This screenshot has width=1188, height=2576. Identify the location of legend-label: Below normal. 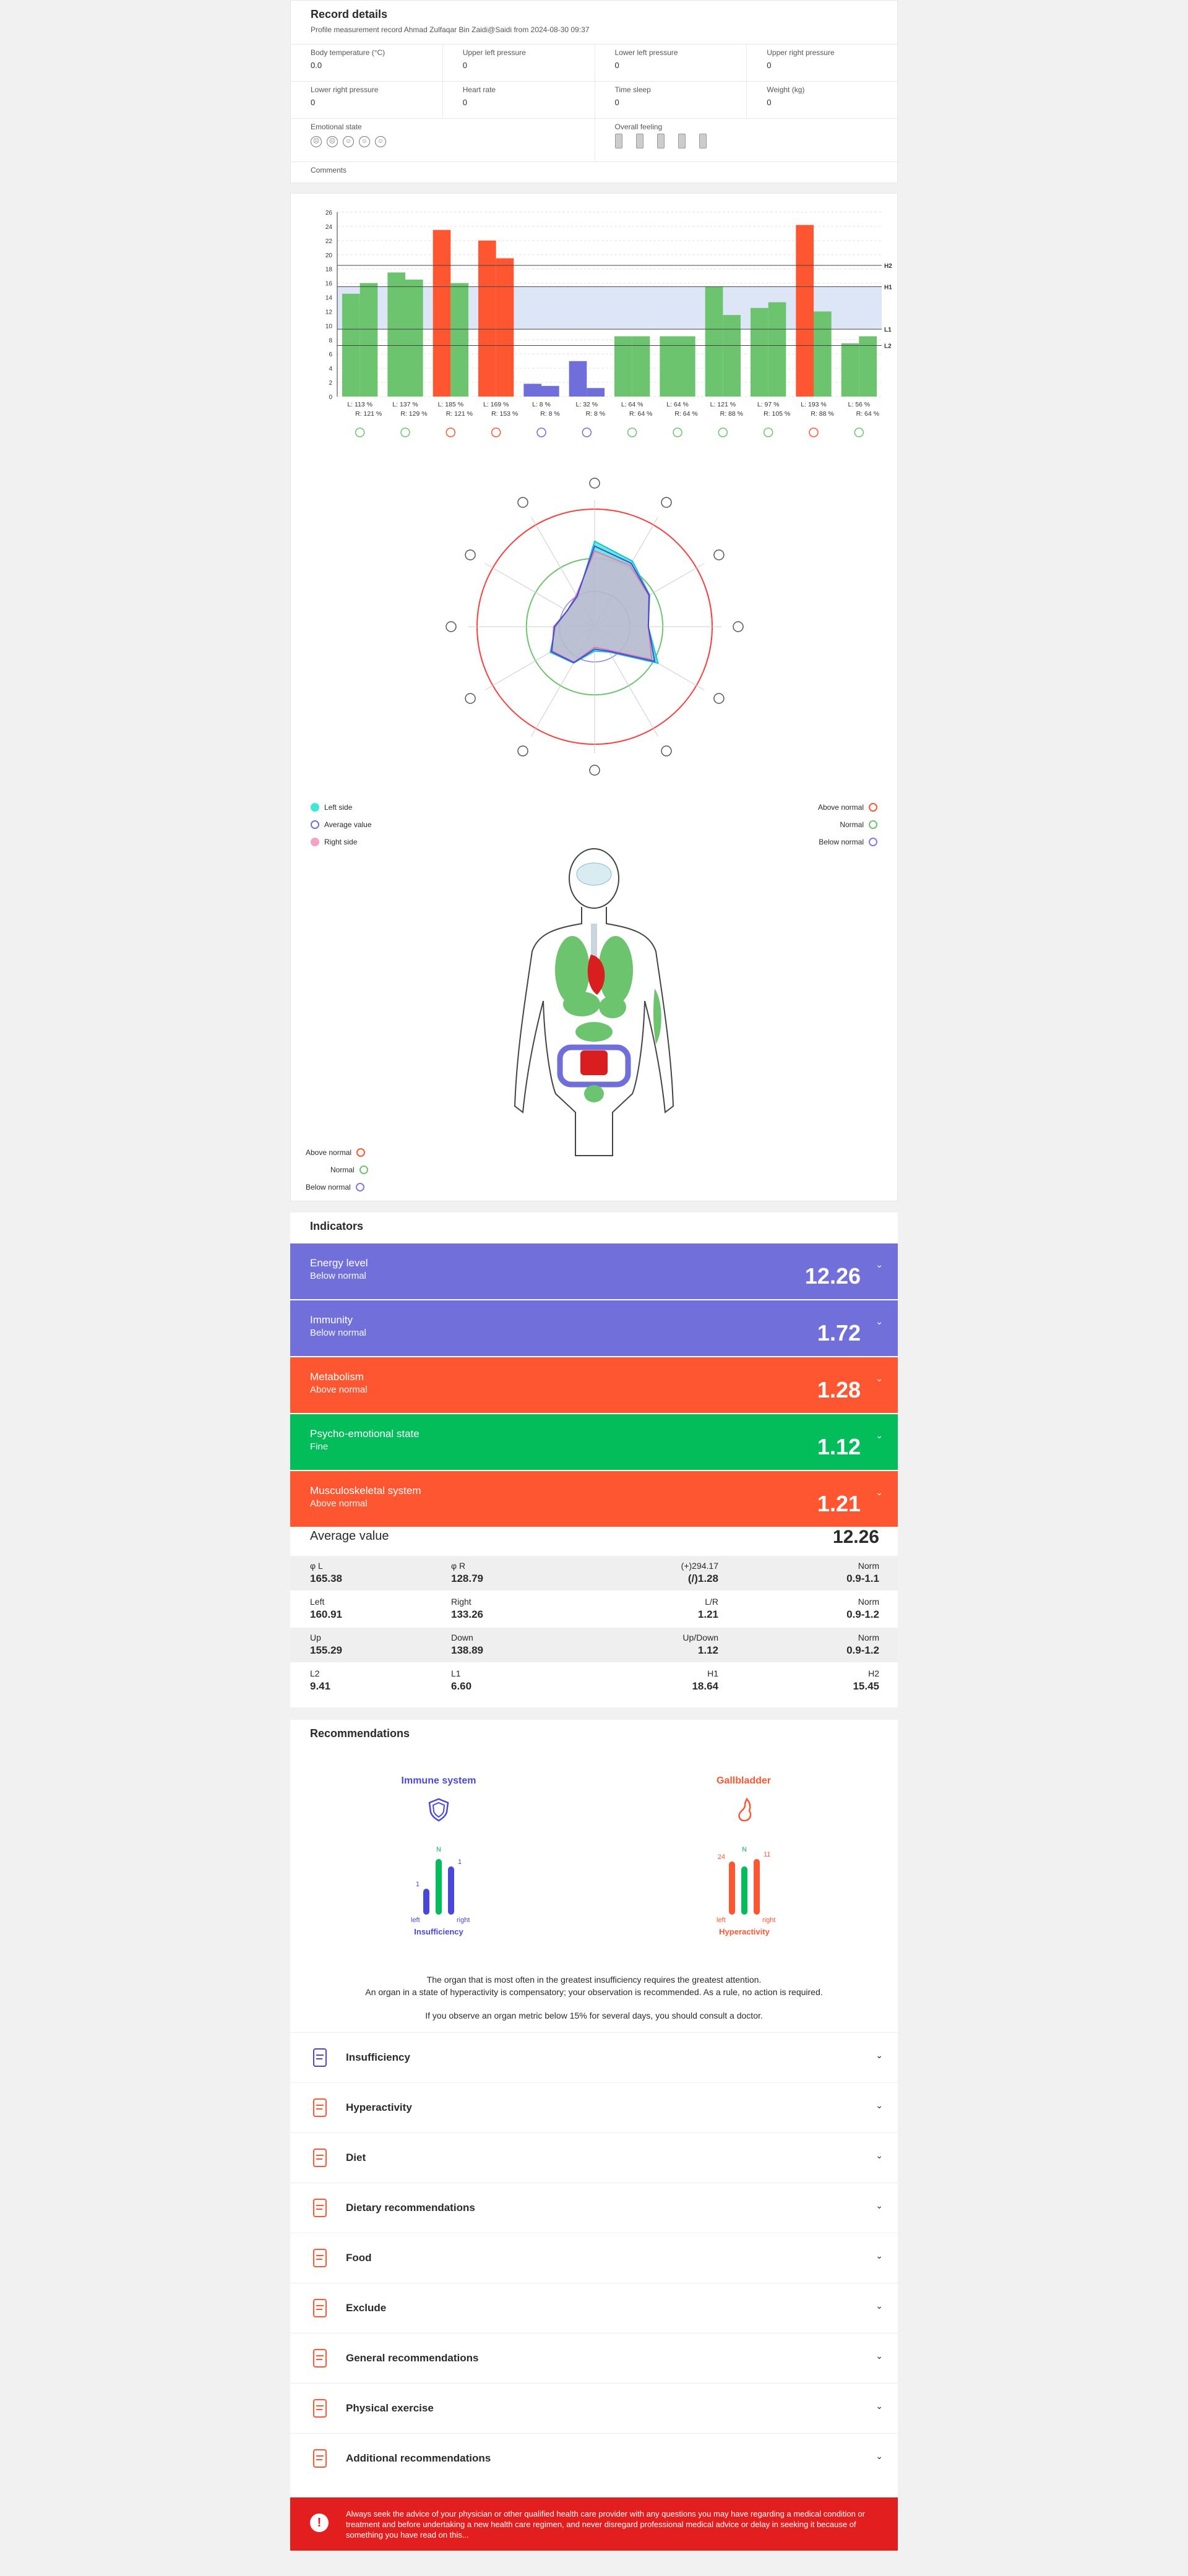
(328, 1187).